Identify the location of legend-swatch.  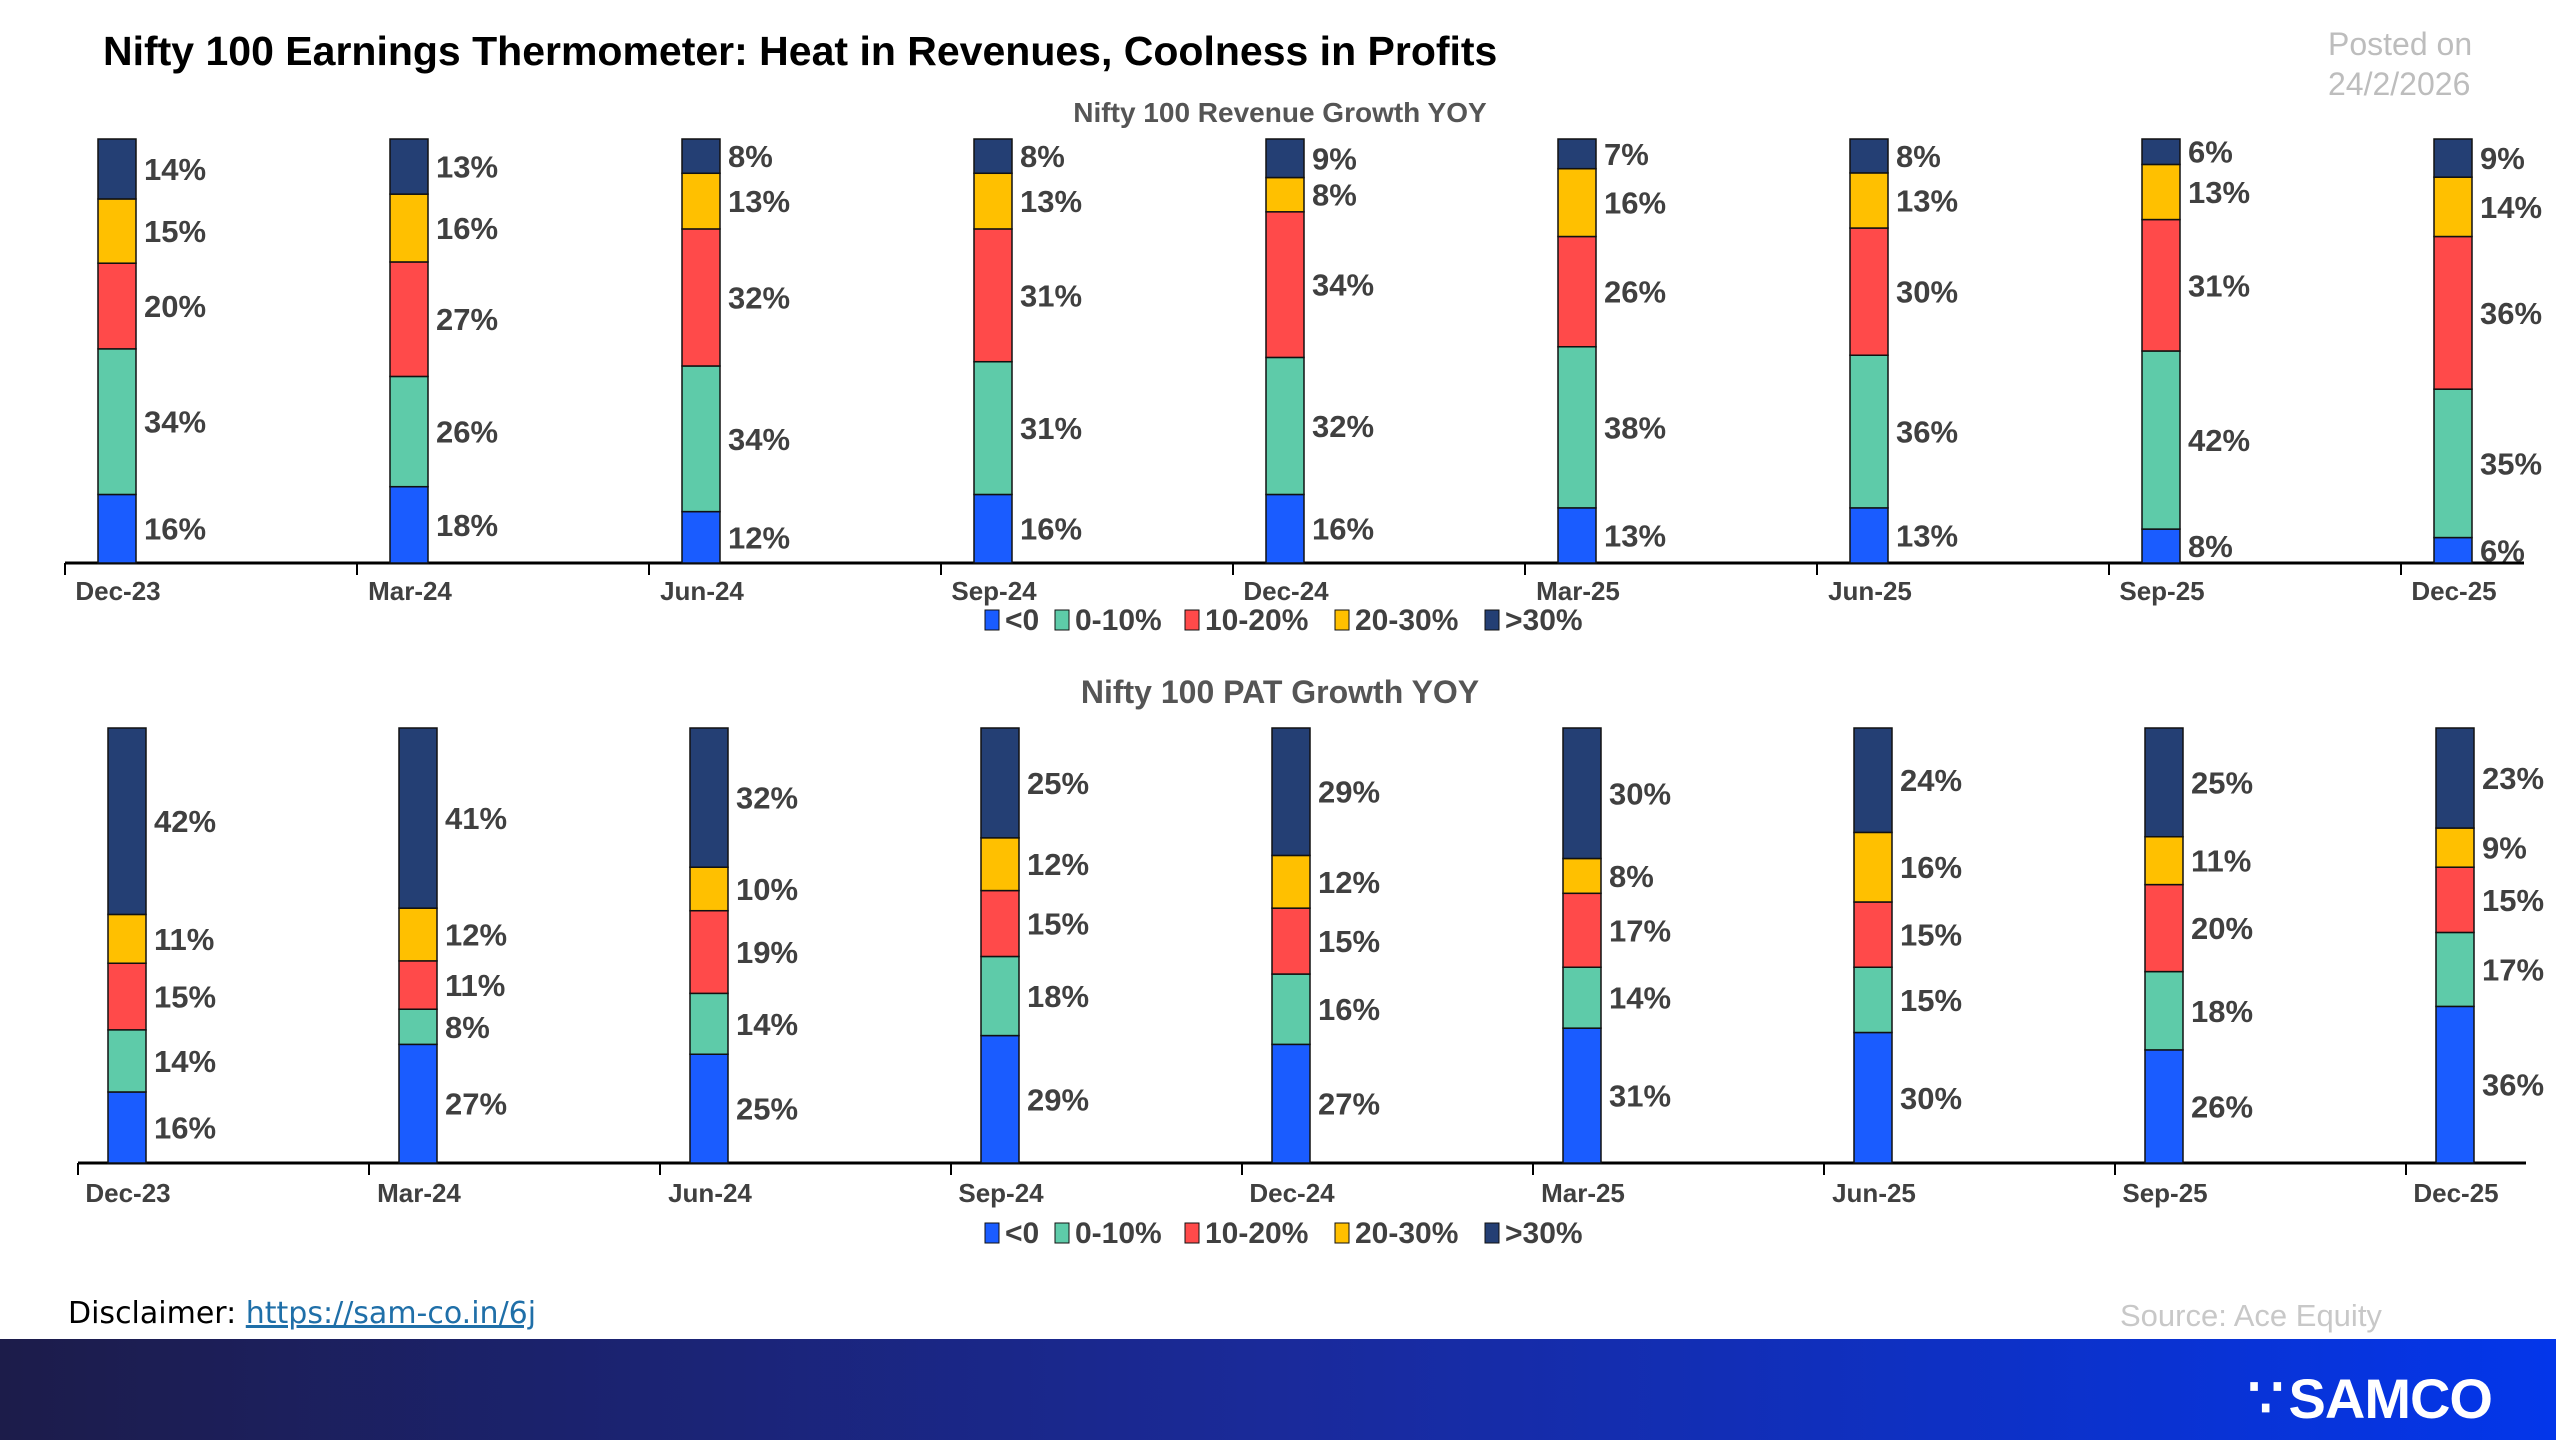
(992, 620).